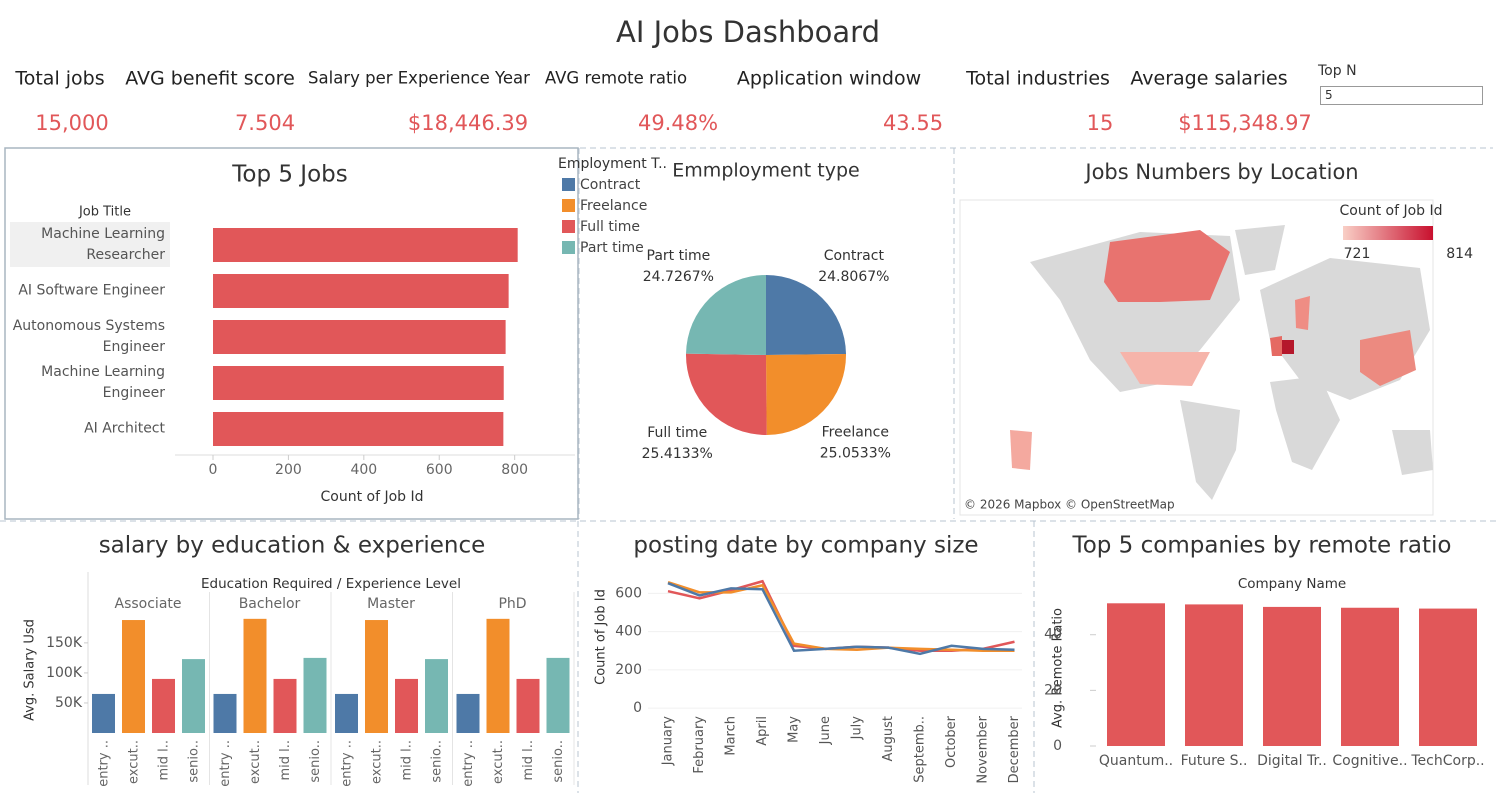 Image resolution: width=1498 pixels, height=793 pixels. I want to click on x-tick-label: March, so click(731, 736).